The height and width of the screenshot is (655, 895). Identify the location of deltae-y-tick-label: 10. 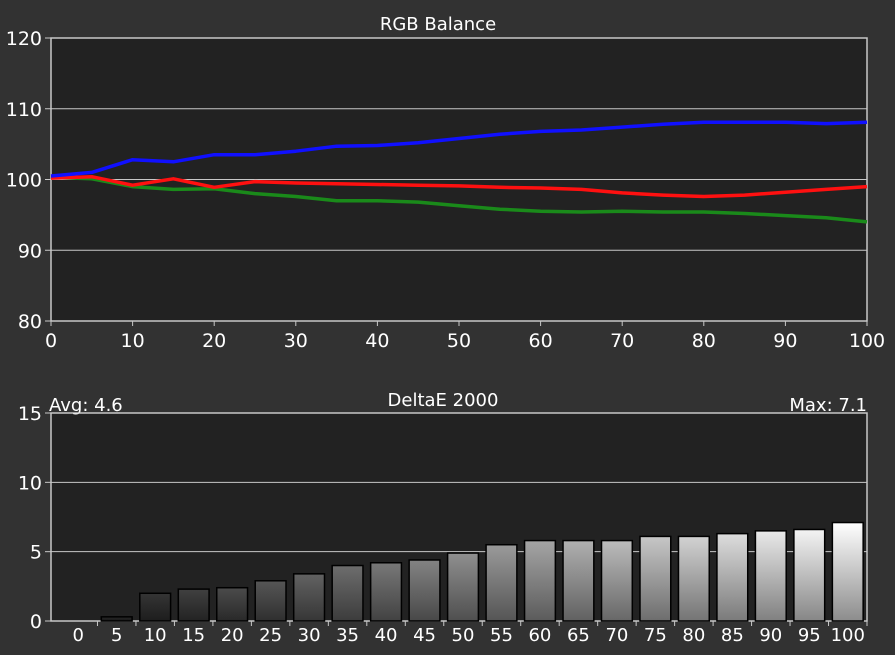
(30, 483).